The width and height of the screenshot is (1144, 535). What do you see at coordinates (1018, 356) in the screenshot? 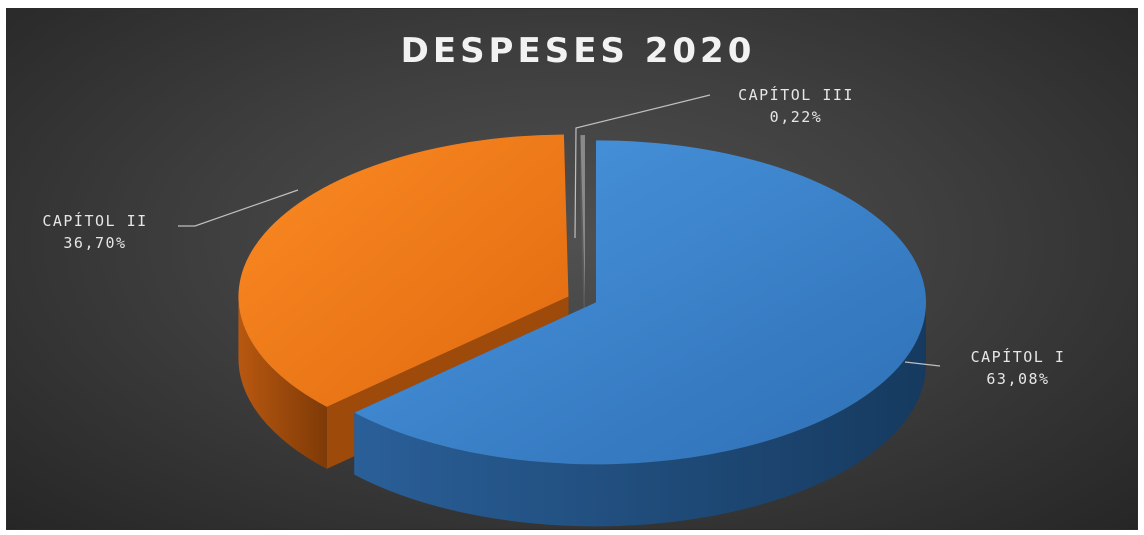
I see `slice-label-name: CAPÍTOL I` at bounding box center [1018, 356].